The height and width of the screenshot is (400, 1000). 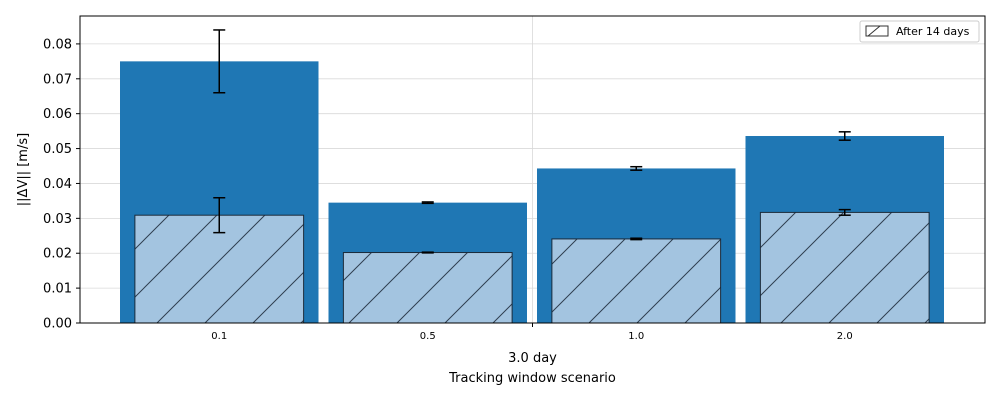 I want to click on y-tick-label: 0.03, so click(x=57, y=219).